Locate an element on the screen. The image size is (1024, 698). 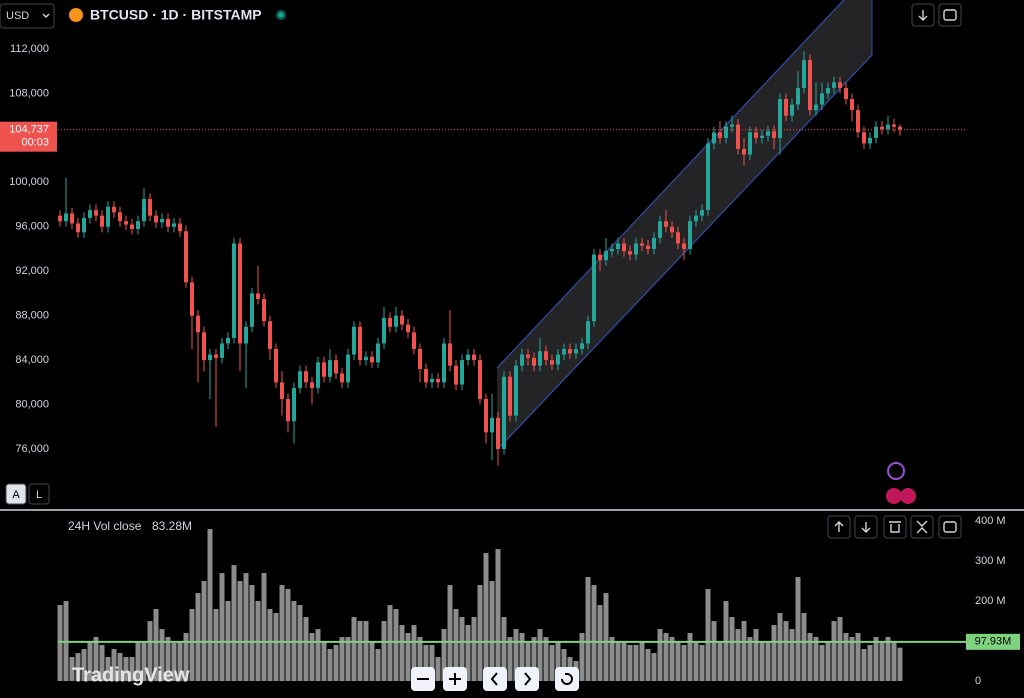
reference-label: 97.93M is located at coordinates (993, 642).